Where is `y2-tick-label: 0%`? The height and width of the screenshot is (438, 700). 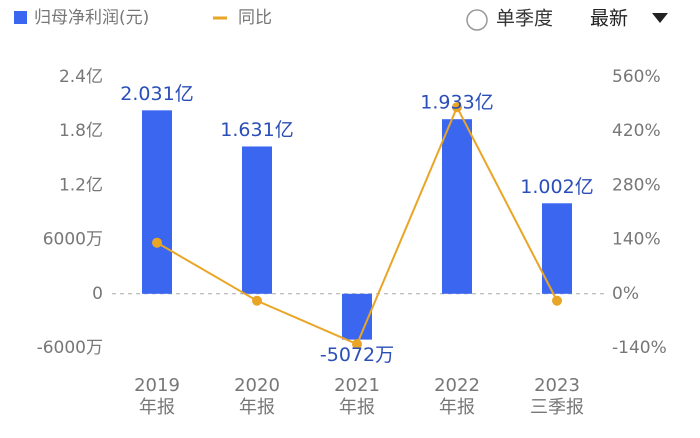 y2-tick-label: 0% is located at coordinates (625, 294).